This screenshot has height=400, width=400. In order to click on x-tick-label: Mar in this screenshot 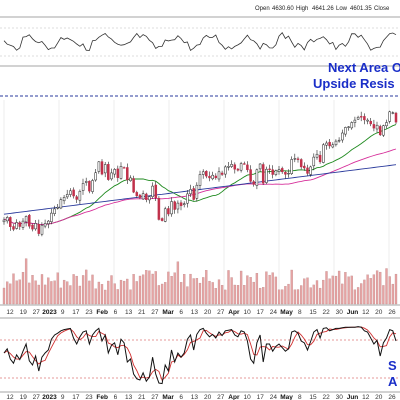, I will do `click(168, 312)`.